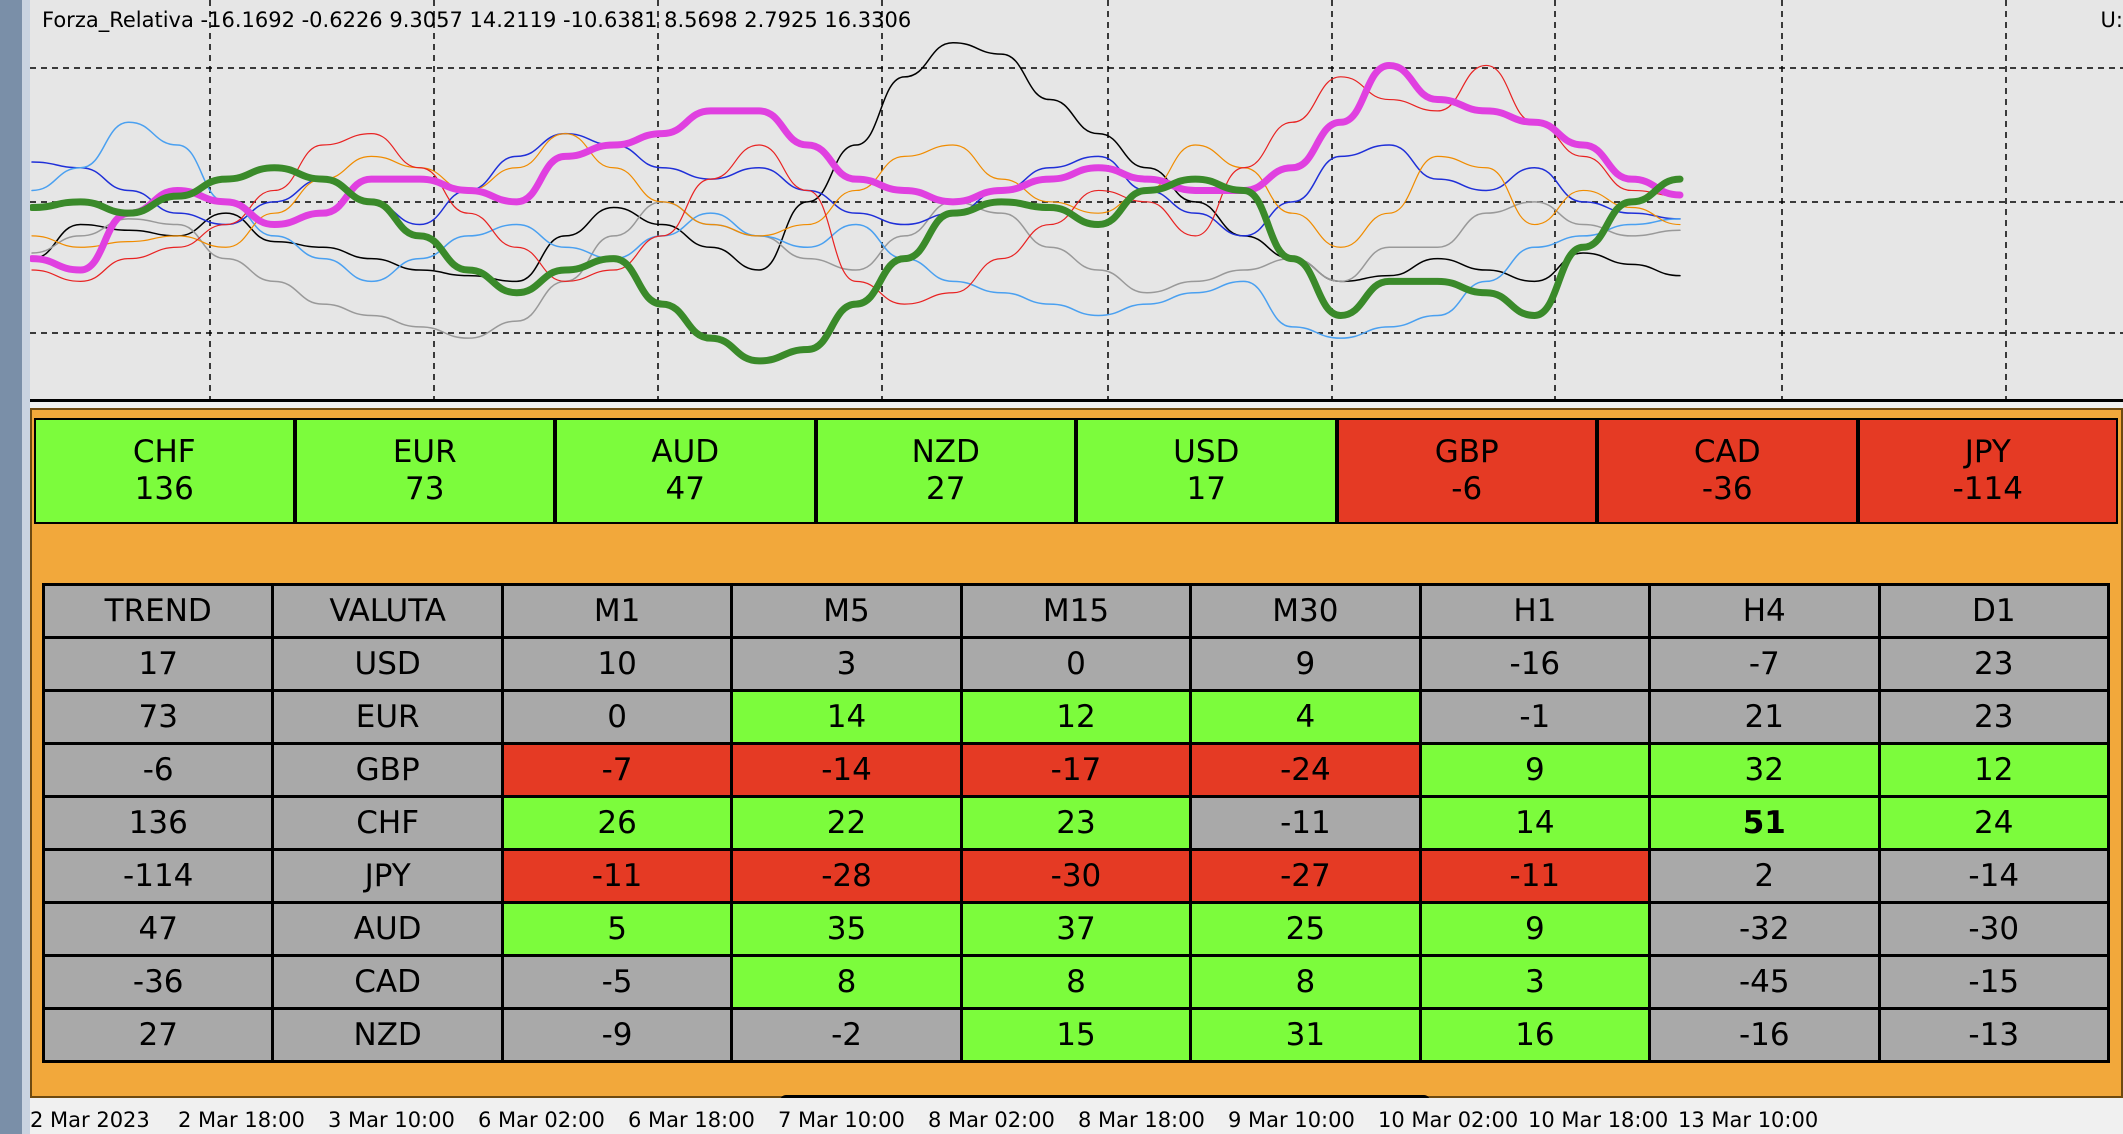 This screenshot has height=1134, width=2123. What do you see at coordinates (1206, 471) in the screenshot?
I see `strength-cell-usd: USD 17` at bounding box center [1206, 471].